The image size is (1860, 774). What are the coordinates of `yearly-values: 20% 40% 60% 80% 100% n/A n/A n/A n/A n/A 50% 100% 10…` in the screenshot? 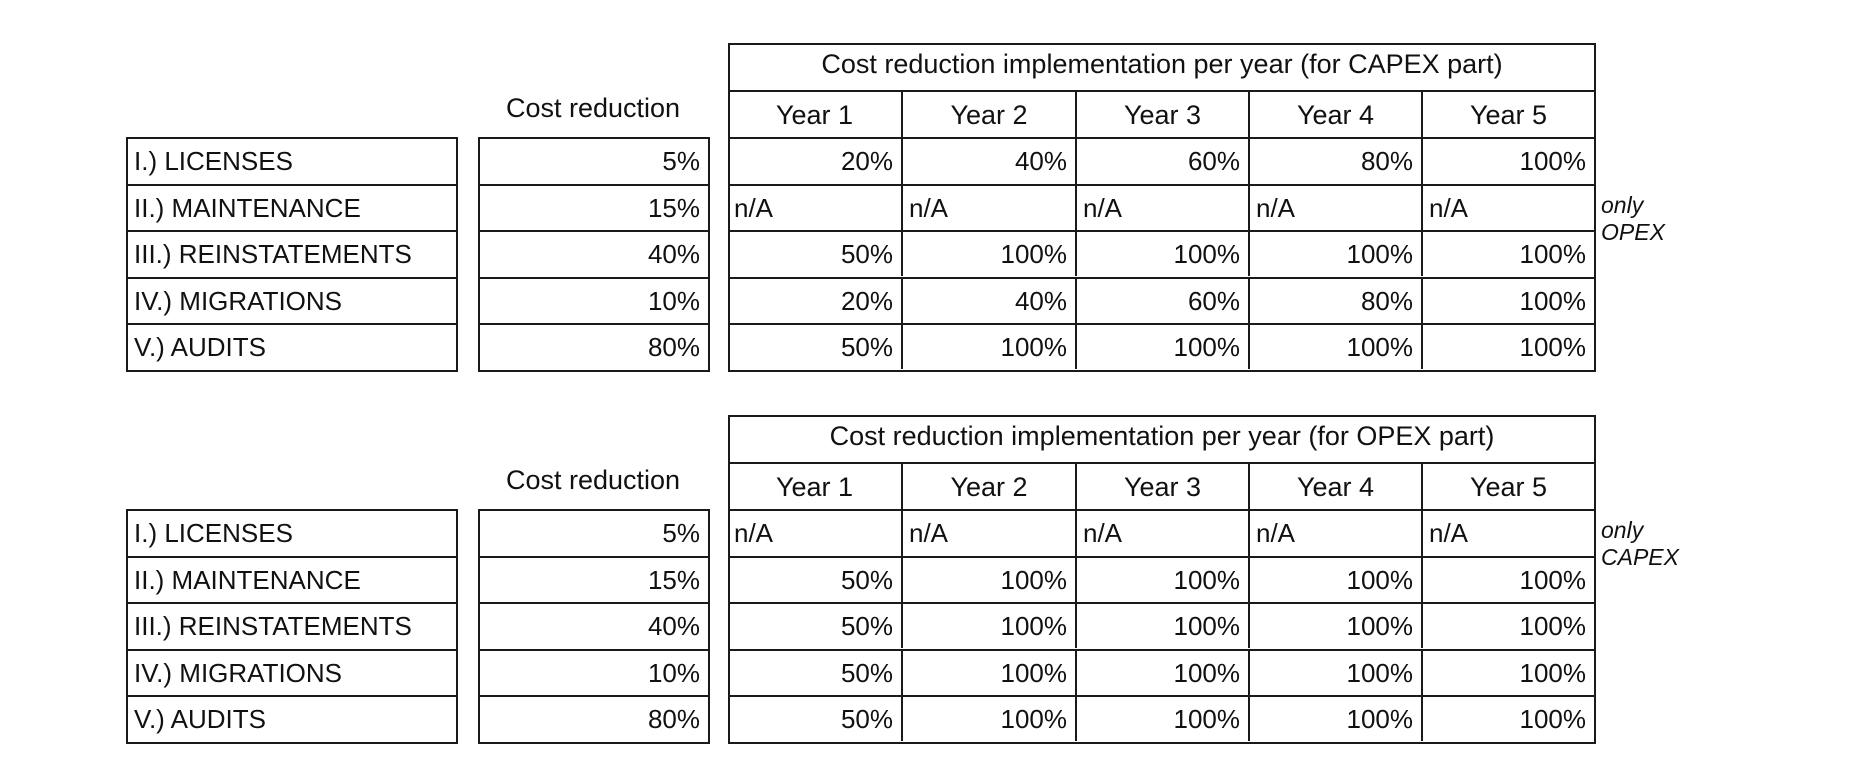 It's located at (1162, 254).